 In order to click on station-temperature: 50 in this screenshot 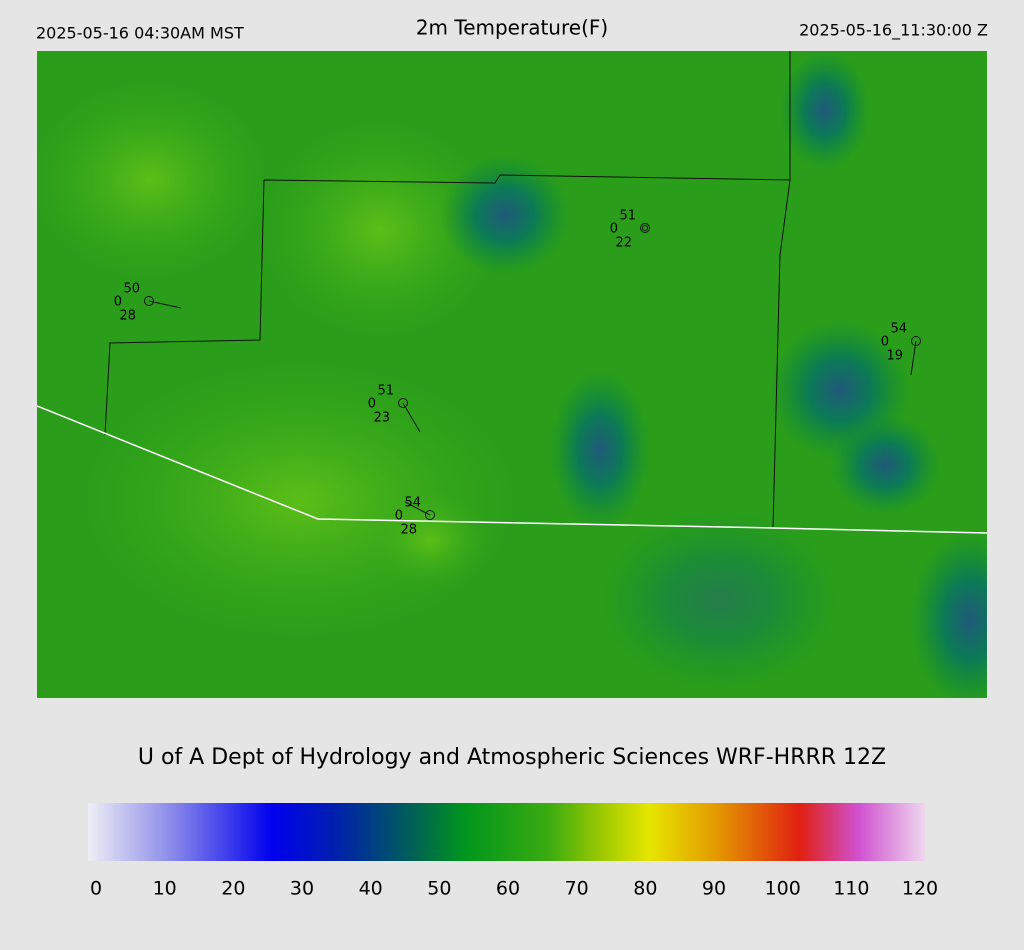, I will do `click(131, 289)`.